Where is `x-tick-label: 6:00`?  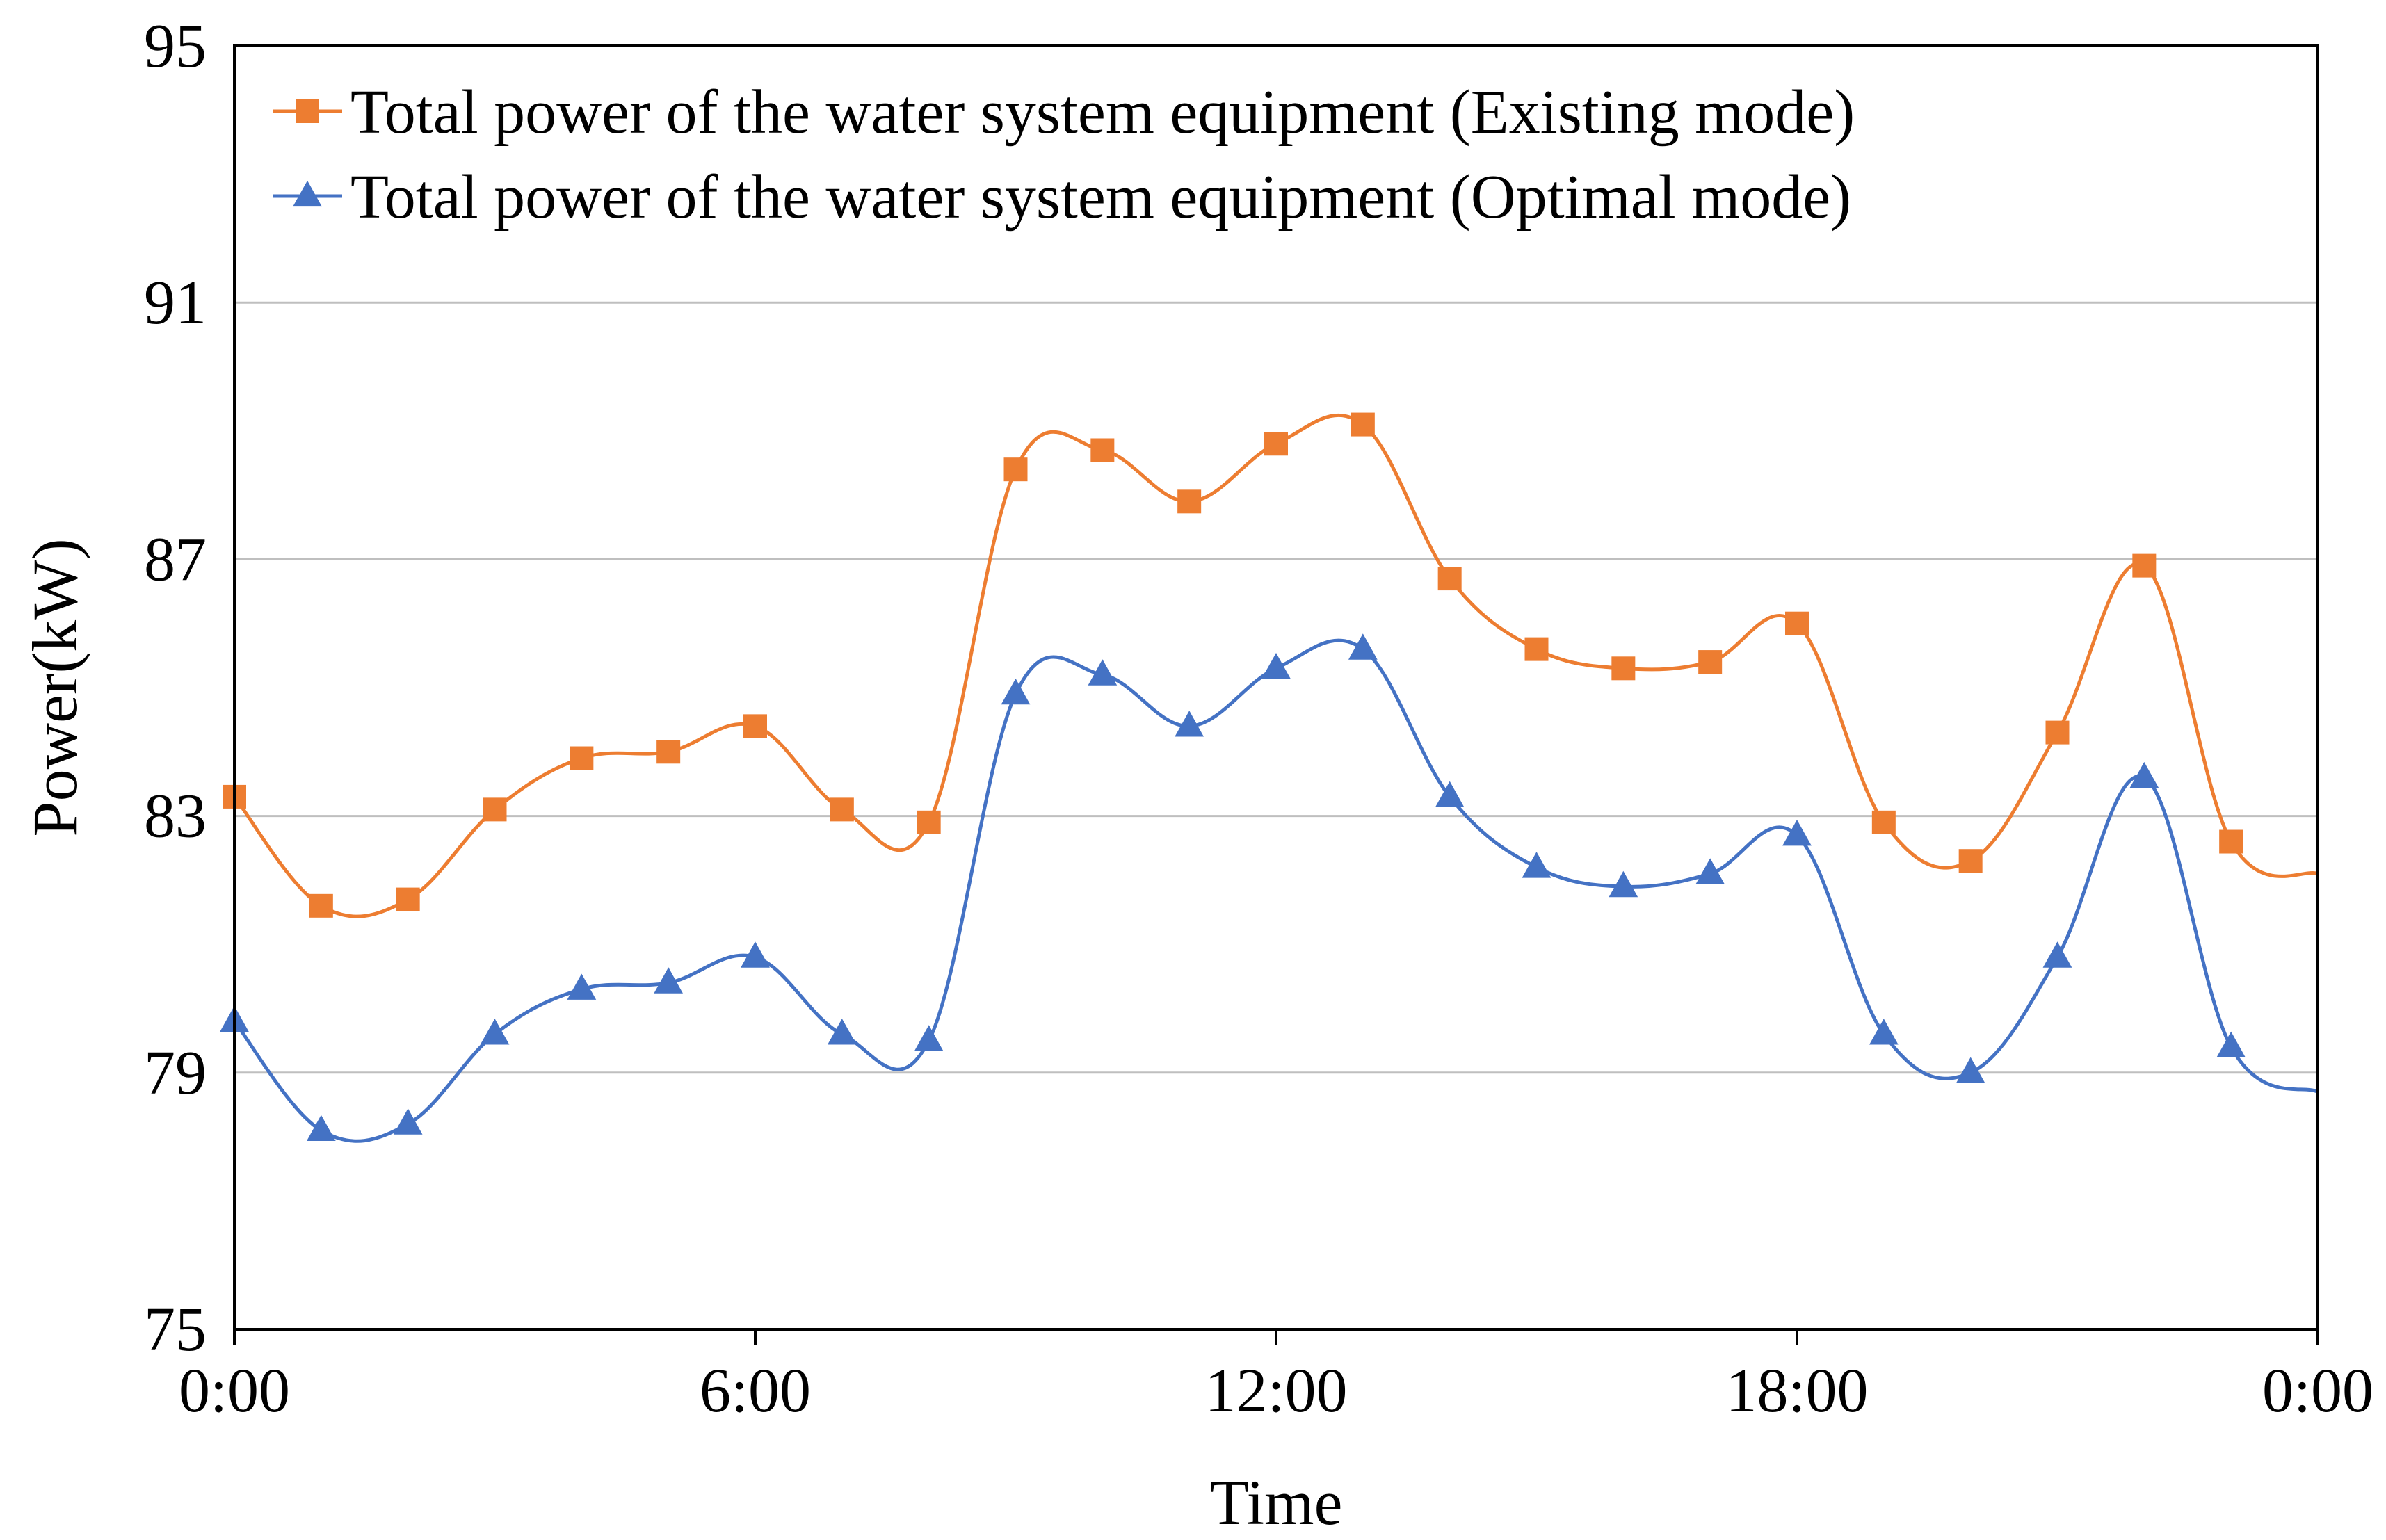
x-tick-label: 6:00 is located at coordinates (755, 1390).